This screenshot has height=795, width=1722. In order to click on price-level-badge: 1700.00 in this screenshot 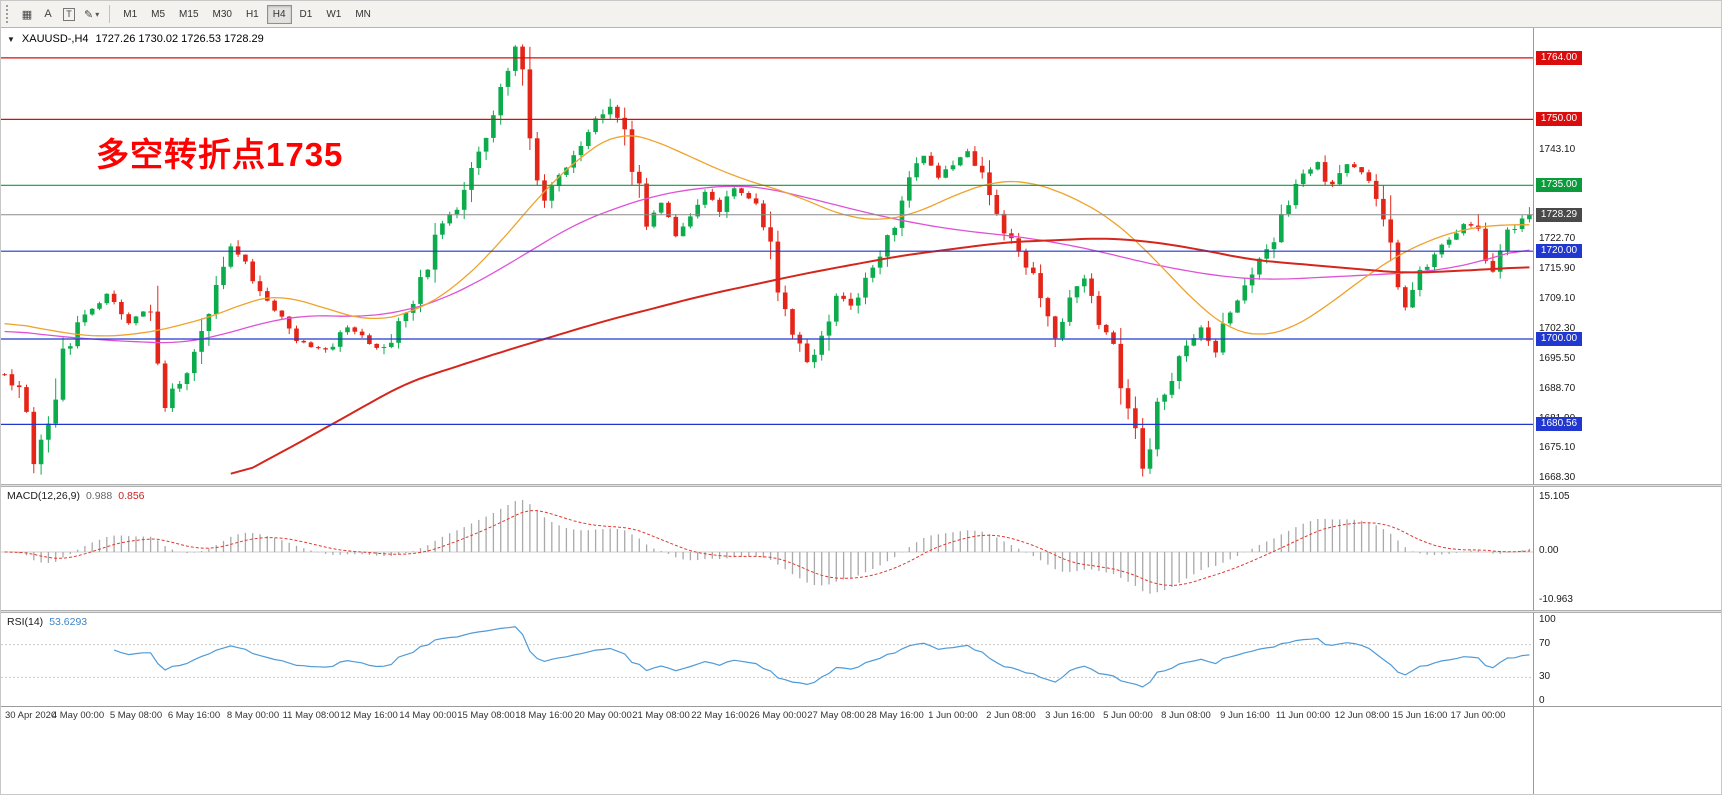, I will do `click(1559, 339)`.